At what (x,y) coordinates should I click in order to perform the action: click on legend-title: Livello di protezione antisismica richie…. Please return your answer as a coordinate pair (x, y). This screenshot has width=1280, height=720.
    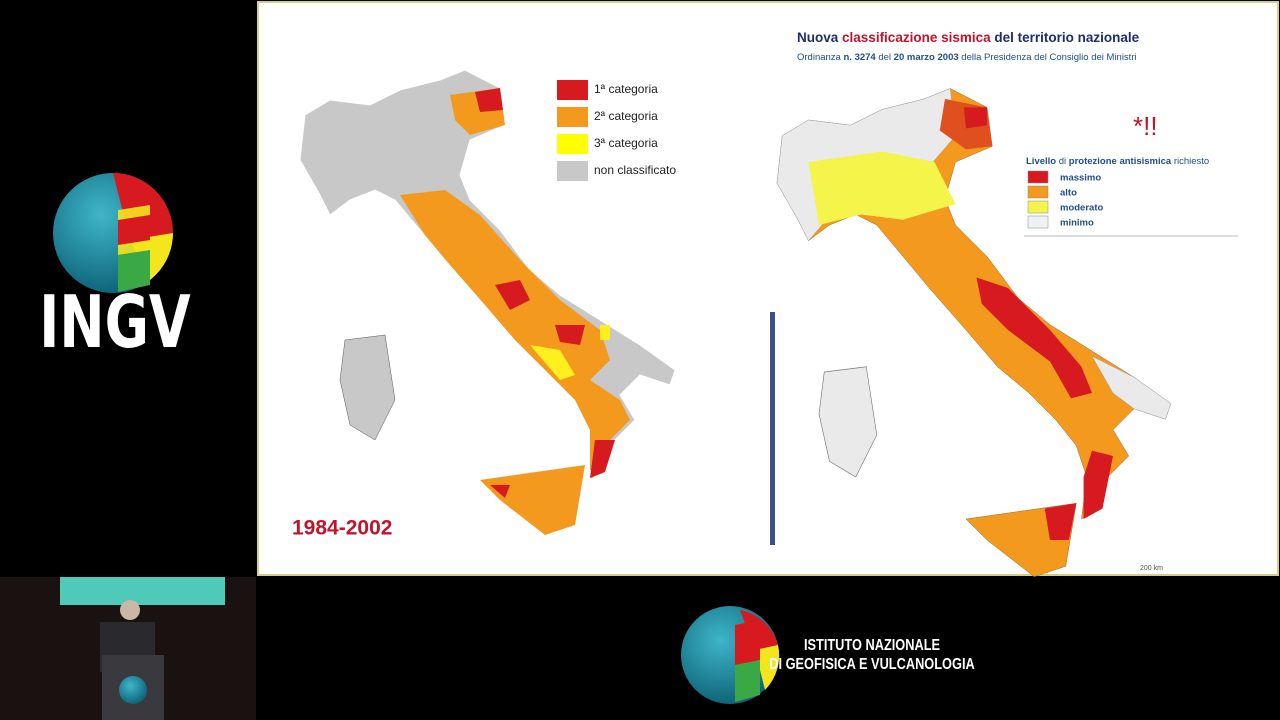
    Looking at the image, I should click on (1117, 161).